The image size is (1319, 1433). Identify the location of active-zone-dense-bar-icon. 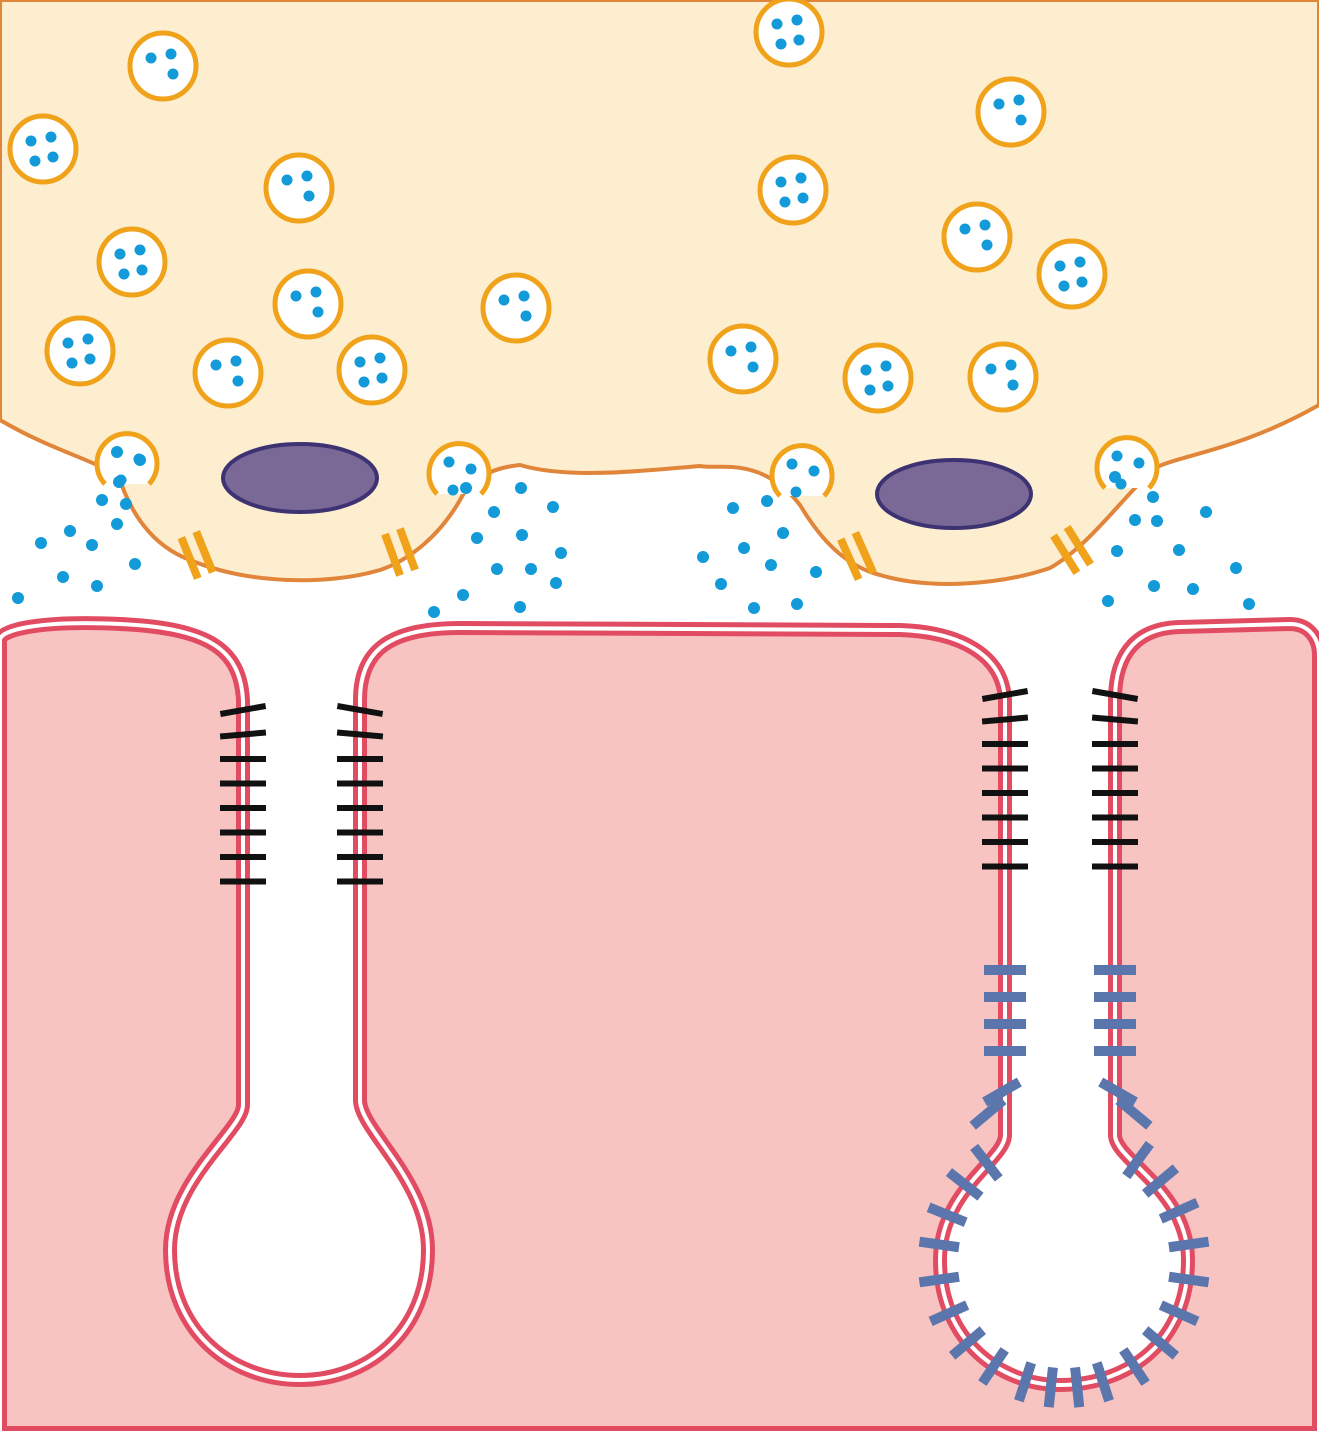
(300, 478).